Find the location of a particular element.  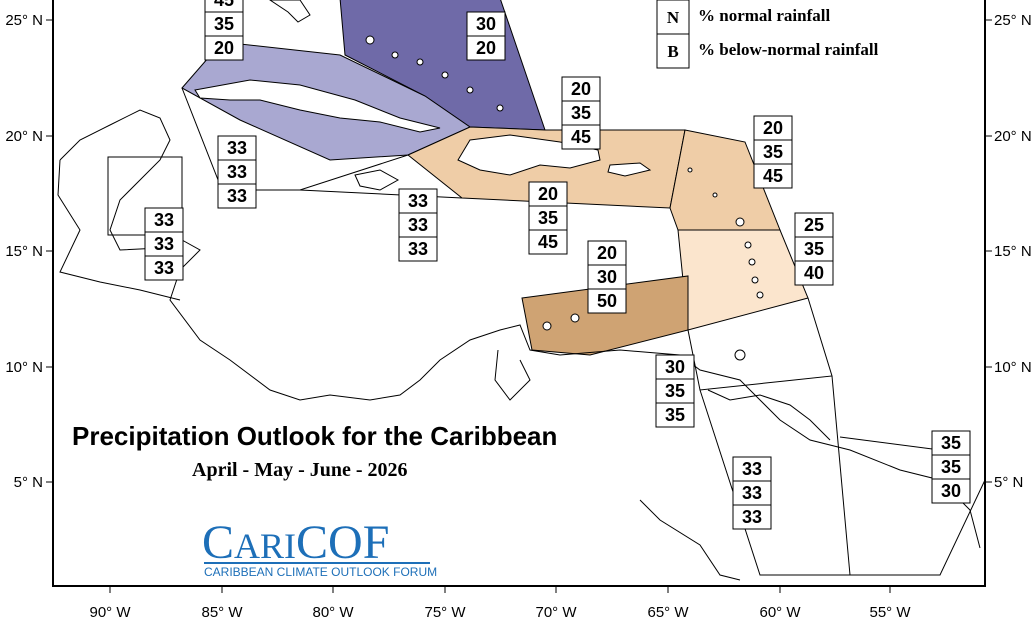

caricof-logo: CARICOF CARIBBEAN CLIMATE OUTLOOK FORUM is located at coordinates (319, 547).